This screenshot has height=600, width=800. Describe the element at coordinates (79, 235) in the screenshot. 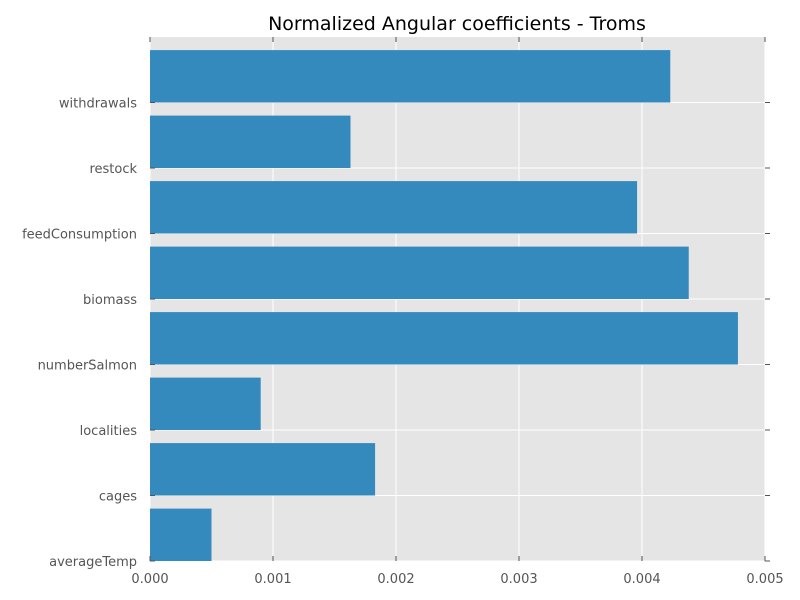

I see `y-tick-label: feedConsumption` at that location.